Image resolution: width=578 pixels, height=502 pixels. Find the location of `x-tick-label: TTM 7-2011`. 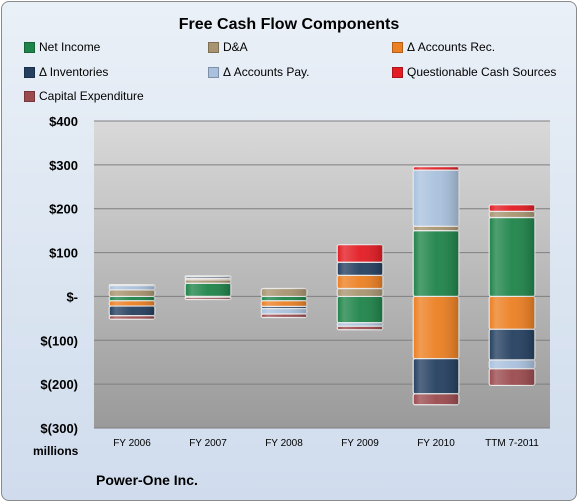

x-tick-label: TTM 7-2011 is located at coordinates (512, 443).